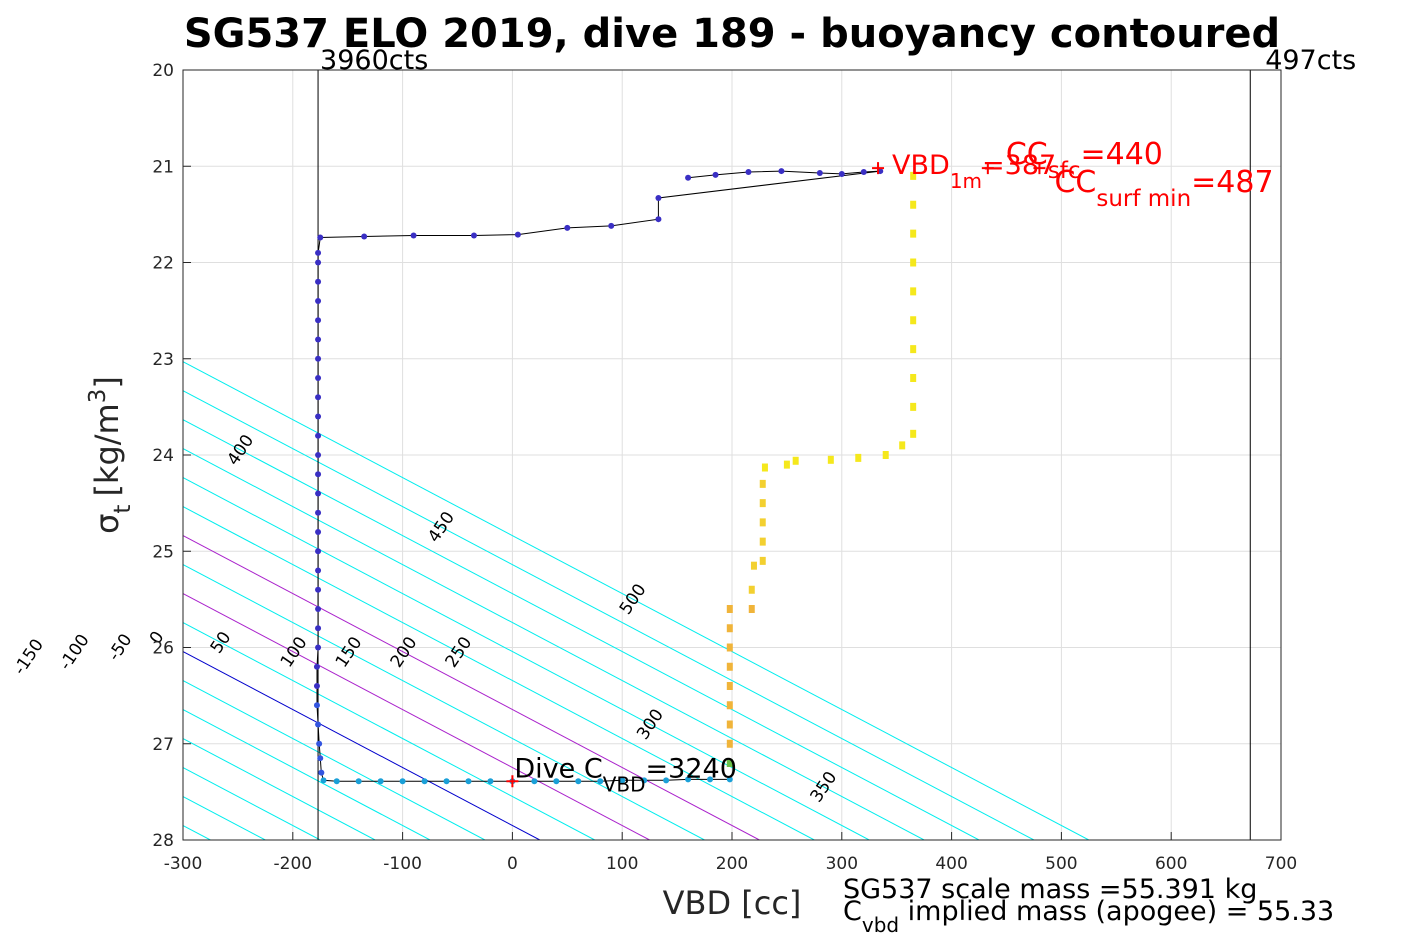  Describe the element at coordinates (98, 396) in the screenshot. I see `y-axis-unit-superscript: 3` at that location.